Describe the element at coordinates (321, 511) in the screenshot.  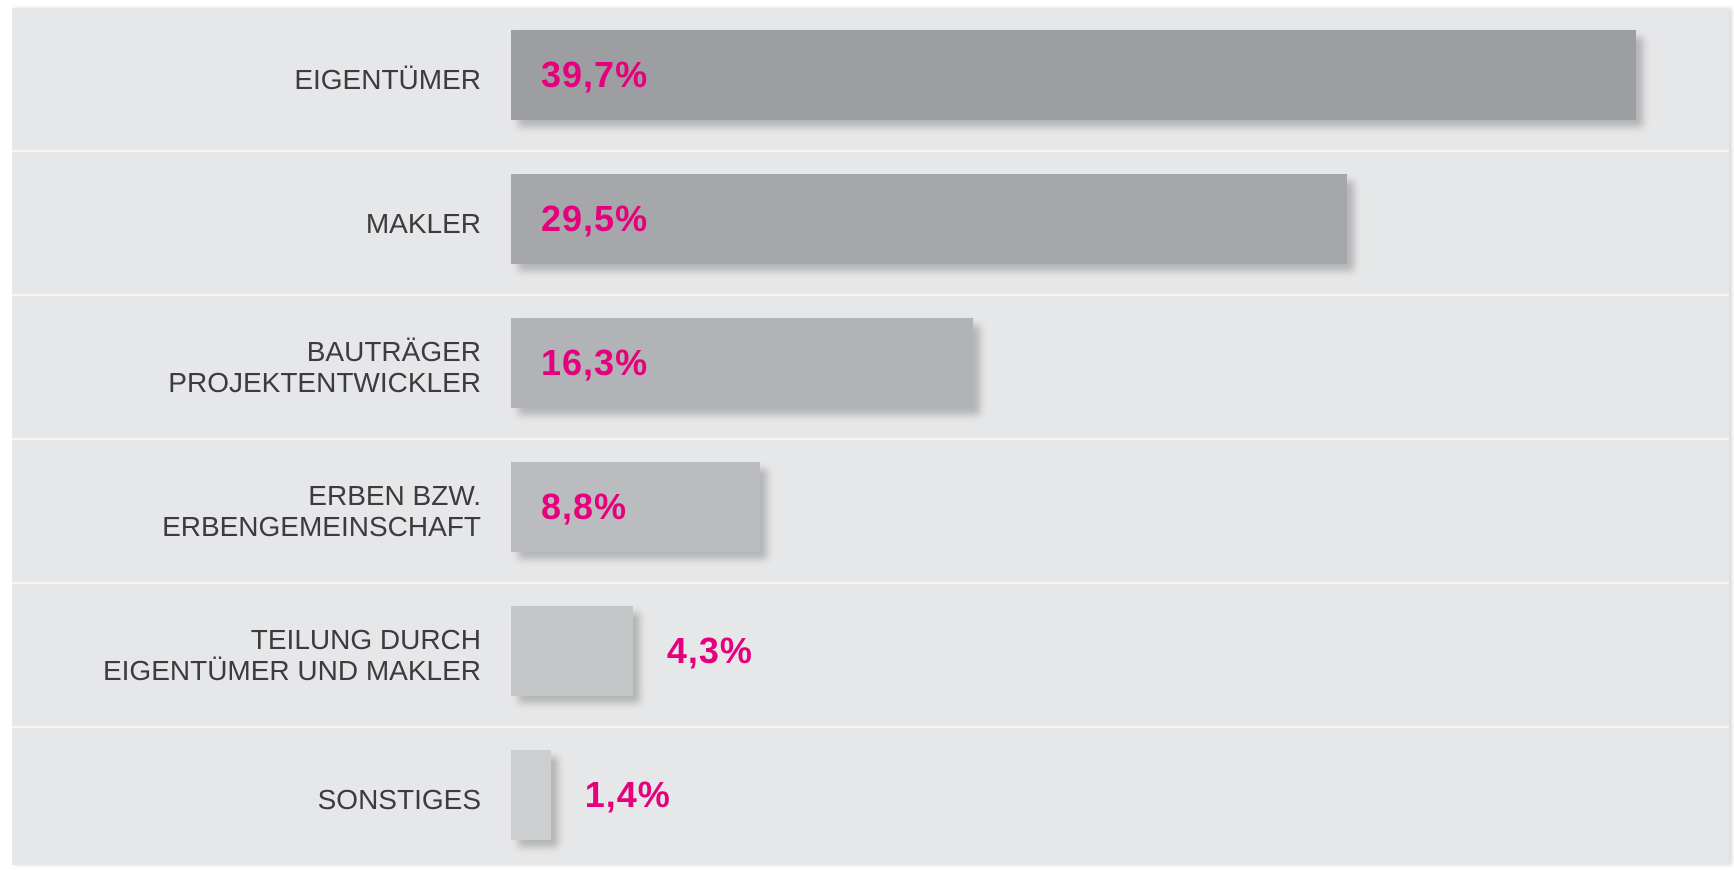
I see `category-label: ERBEN BZW. ERBENGEMEINSCHAFT` at that location.